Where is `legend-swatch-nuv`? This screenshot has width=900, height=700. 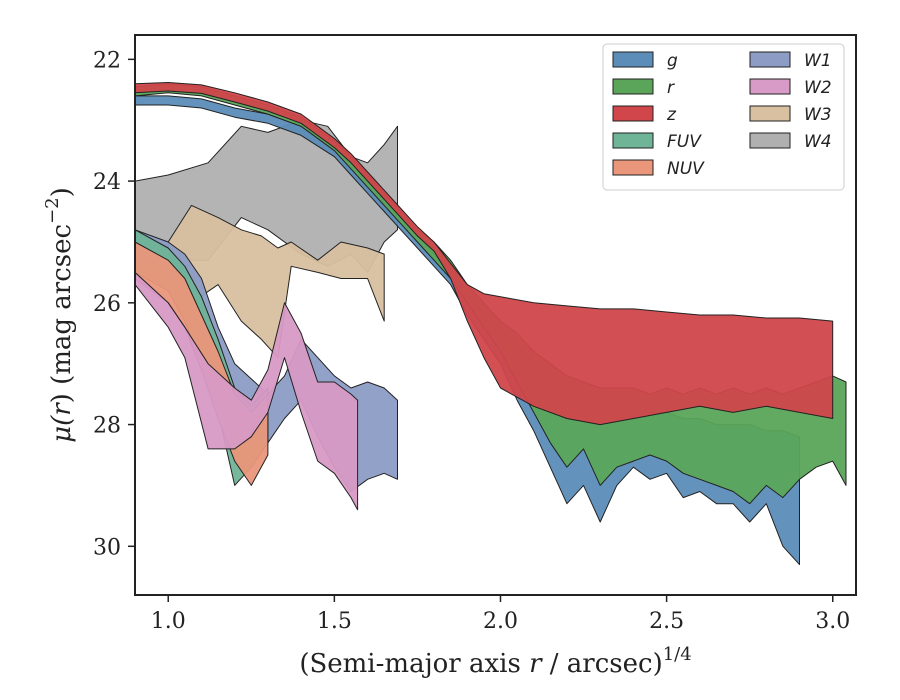
legend-swatch-nuv is located at coordinates (633, 167).